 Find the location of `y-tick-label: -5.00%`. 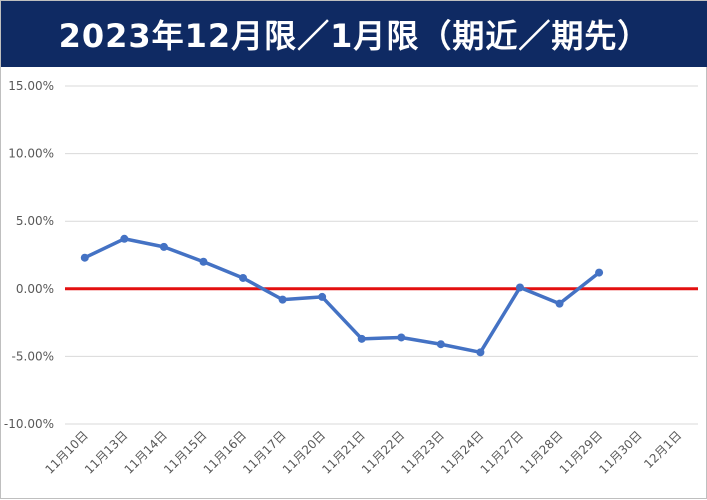

y-tick-label: -5.00% is located at coordinates (33, 356).